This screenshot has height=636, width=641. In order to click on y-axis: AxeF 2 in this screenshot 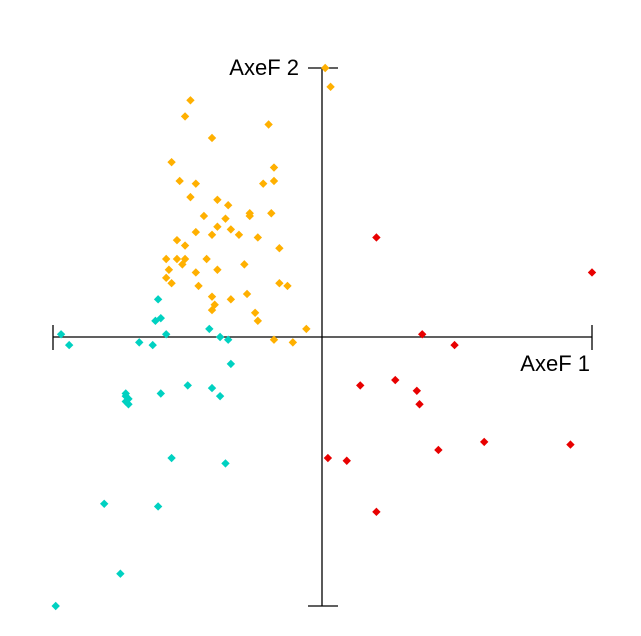, I will do `click(283, 331)`.